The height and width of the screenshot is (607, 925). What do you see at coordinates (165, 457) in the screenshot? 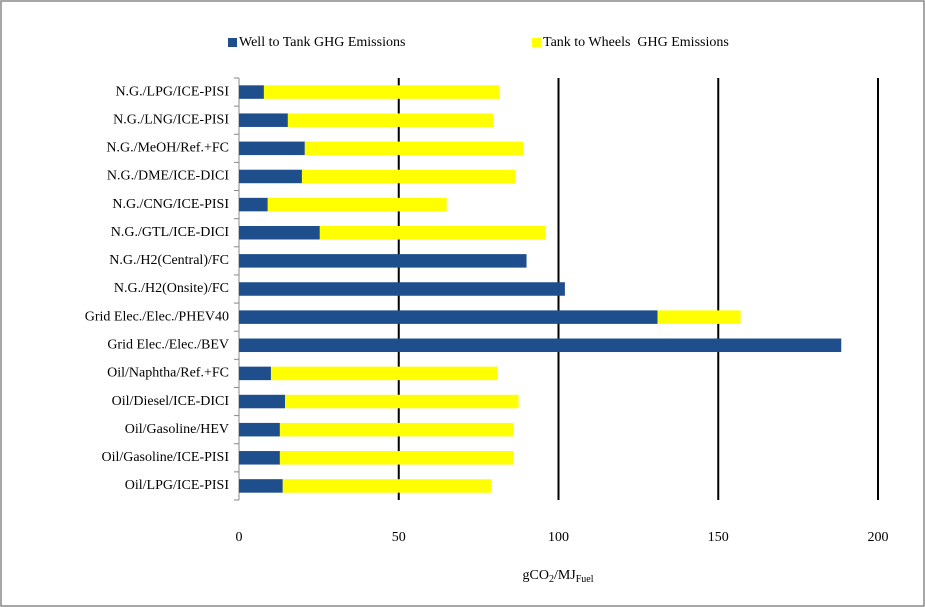
I see `y-tick-label: Oil/Gasoline/ICE-PISI` at bounding box center [165, 457].